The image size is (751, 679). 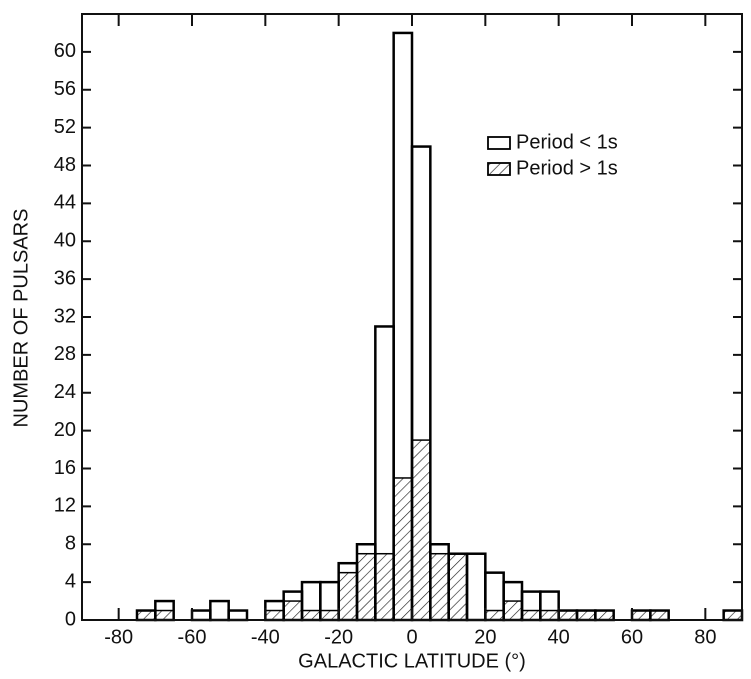 What do you see at coordinates (21, 318) in the screenshot?
I see `y-axis-label: NUMBER OF PULSARS` at bounding box center [21, 318].